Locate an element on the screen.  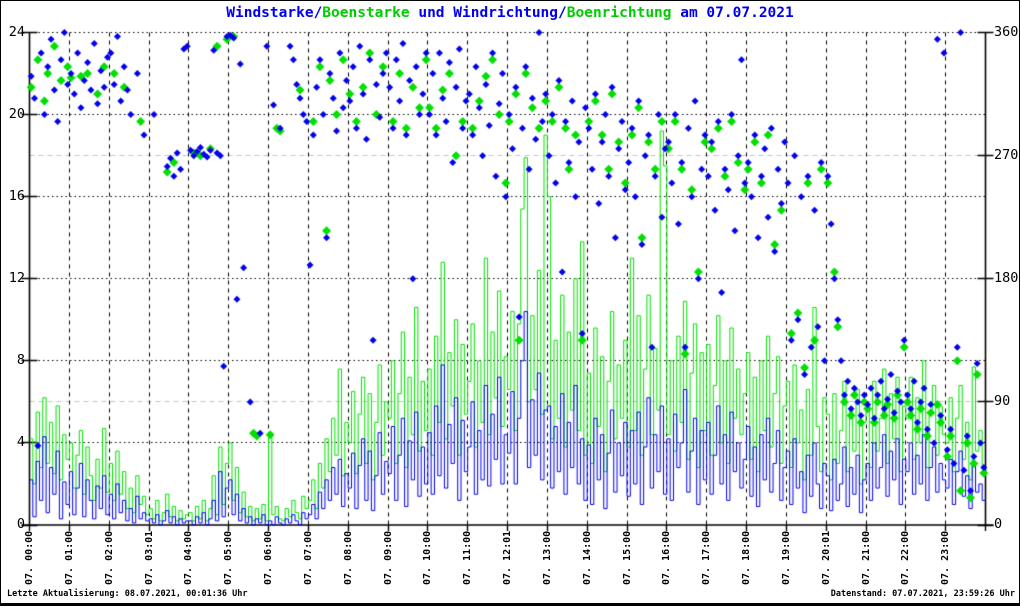
y-left-tick-label: 8 is located at coordinates (20, 359).